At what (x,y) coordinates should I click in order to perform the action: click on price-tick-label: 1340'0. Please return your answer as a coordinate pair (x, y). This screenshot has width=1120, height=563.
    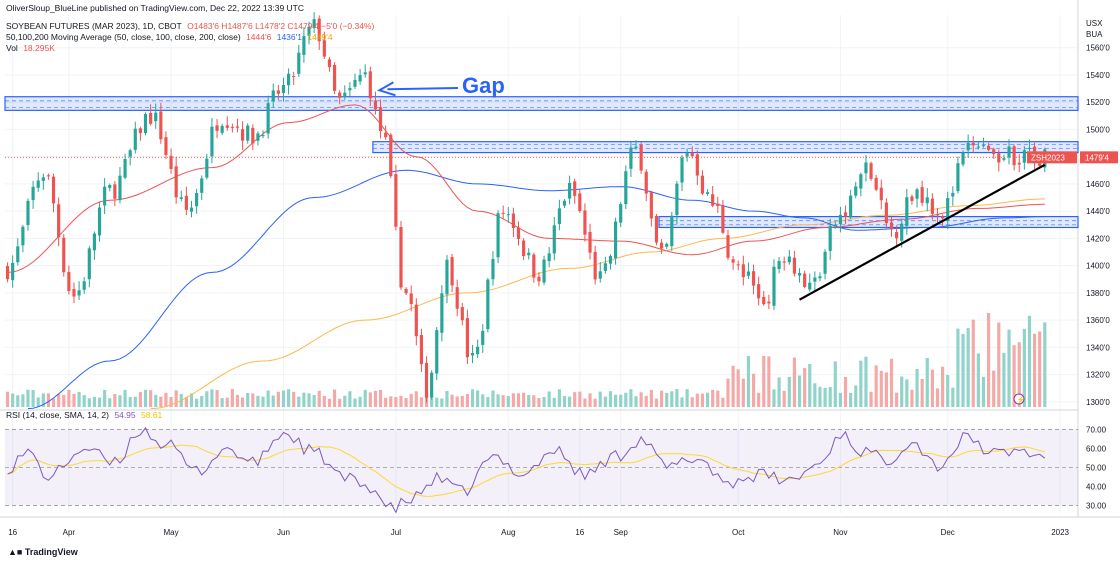
    Looking at the image, I should click on (1098, 347).